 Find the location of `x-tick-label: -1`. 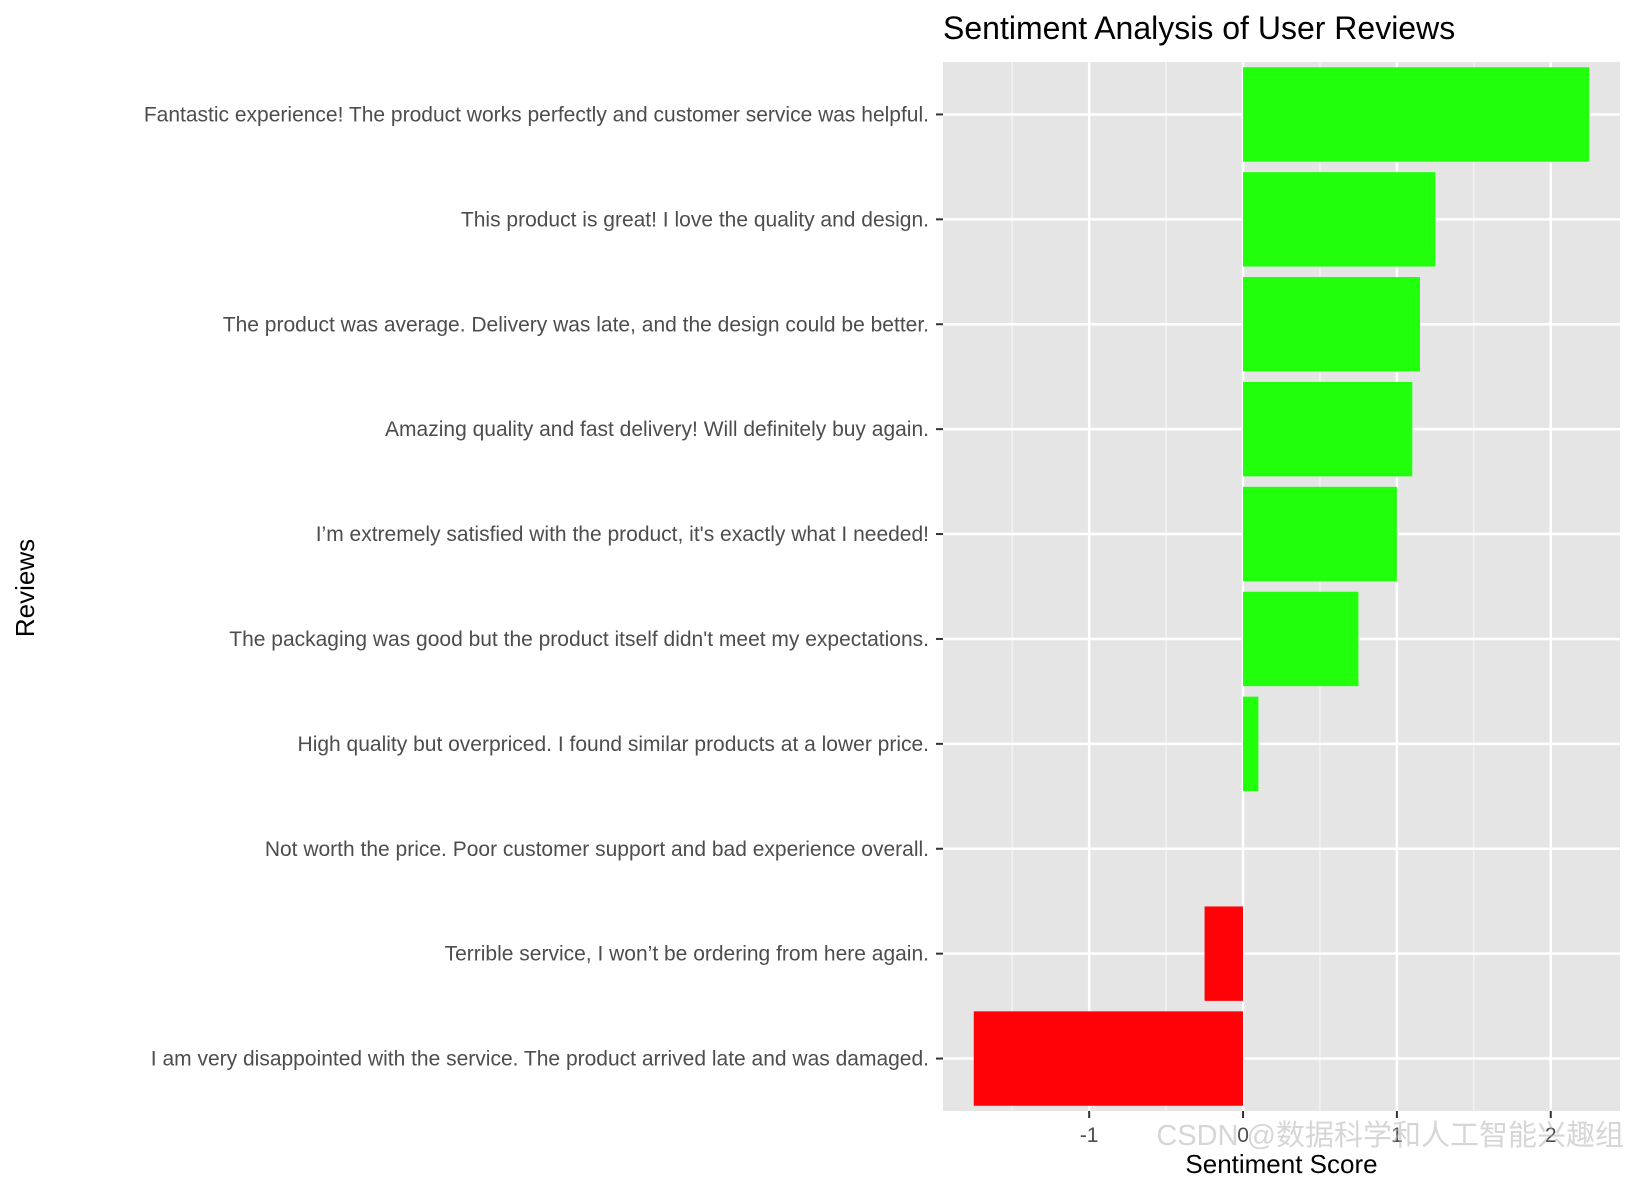

x-tick-label: -1 is located at coordinates (1089, 1135).